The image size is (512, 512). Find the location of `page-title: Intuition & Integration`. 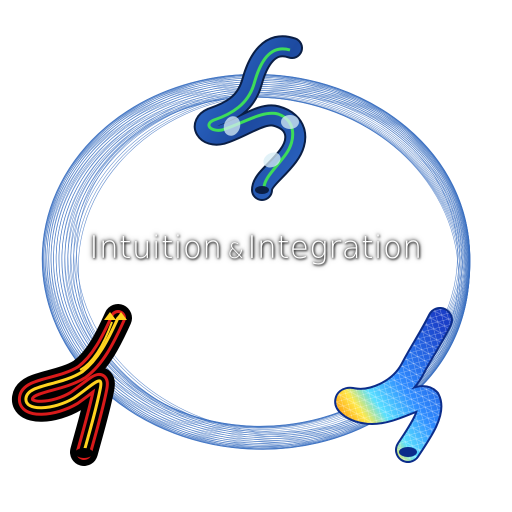

page-title: Intuition & Integration is located at coordinates (256, 248).